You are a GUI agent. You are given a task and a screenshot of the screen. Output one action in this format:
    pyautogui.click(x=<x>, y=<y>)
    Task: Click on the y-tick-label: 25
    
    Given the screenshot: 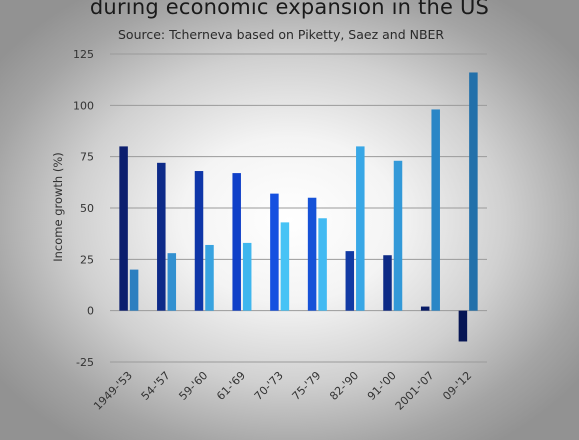 What is the action you would take?
    pyautogui.click(x=87, y=259)
    